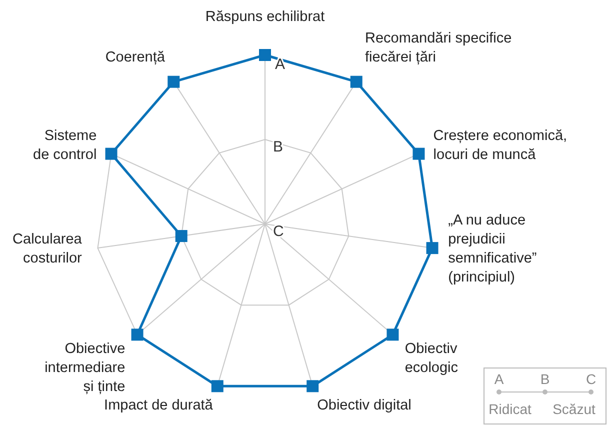 This screenshot has height=429, width=611. I want to click on spoke-label: Recomandări specifice fiecărei țări, so click(438, 48).